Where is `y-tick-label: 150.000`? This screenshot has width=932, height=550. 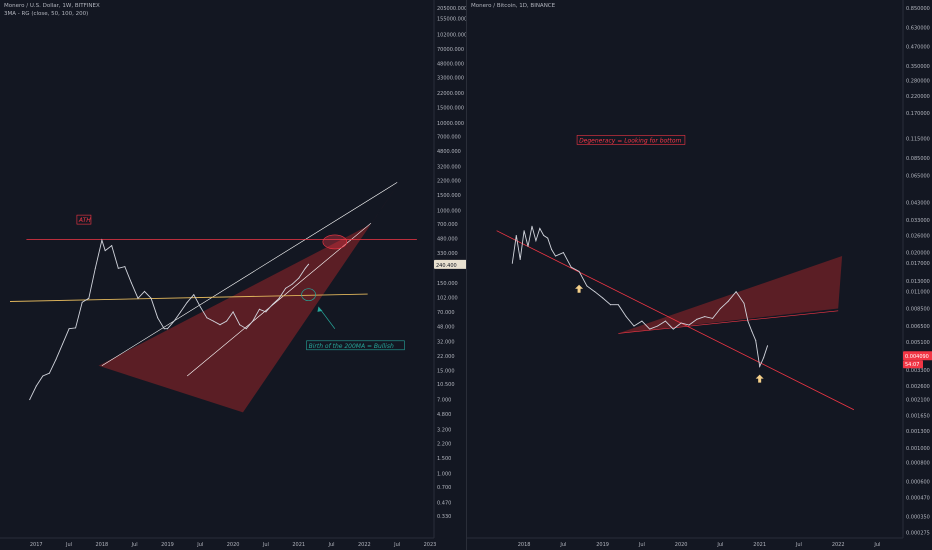
y-tick-label: 150.000 is located at coordinates (447, 284).